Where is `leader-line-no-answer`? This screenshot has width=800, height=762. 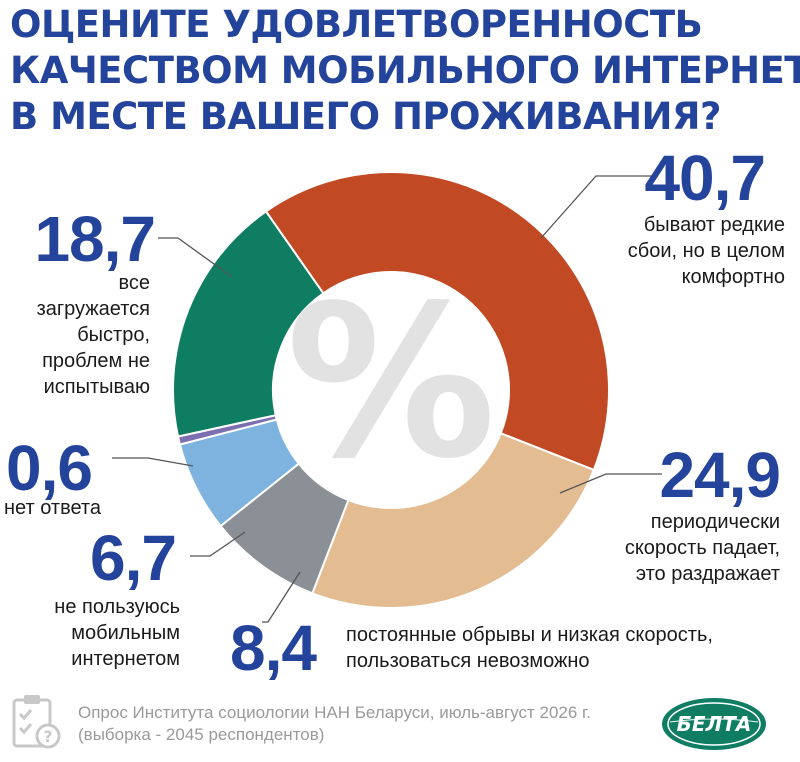 leader-line-no-answer is located at coordinates (153, 462).